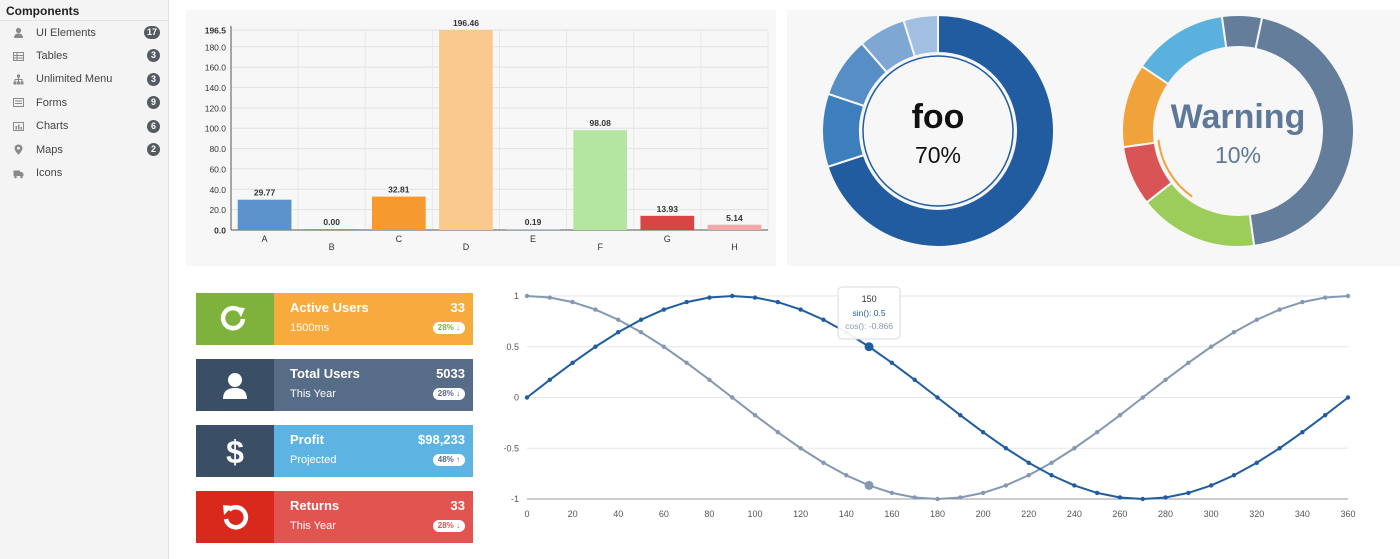 This screenshot has width=1400, height=559. Describe the element at coordinates (334, 385) in the screenshot. I see `stat-card-total-users: Total Users 5033 This Year 28% ↓` at that location.